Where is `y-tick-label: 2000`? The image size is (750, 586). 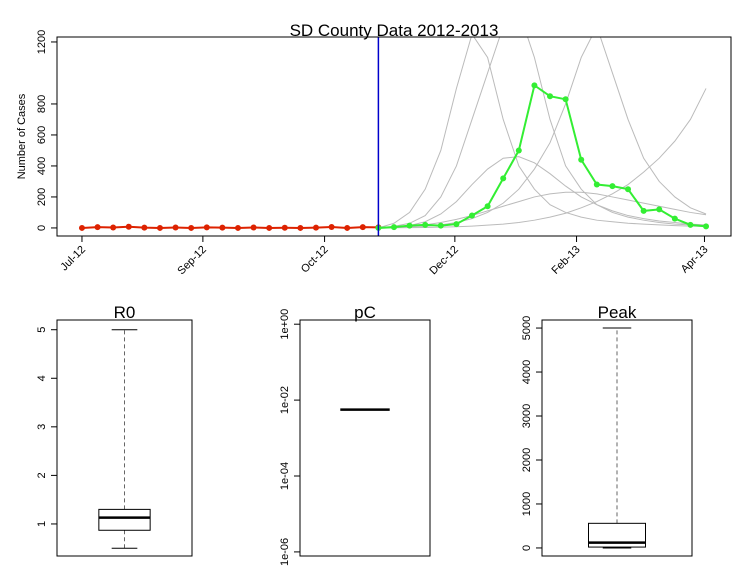
y-tick-label: 2000 is located at coordinates (527, 460).